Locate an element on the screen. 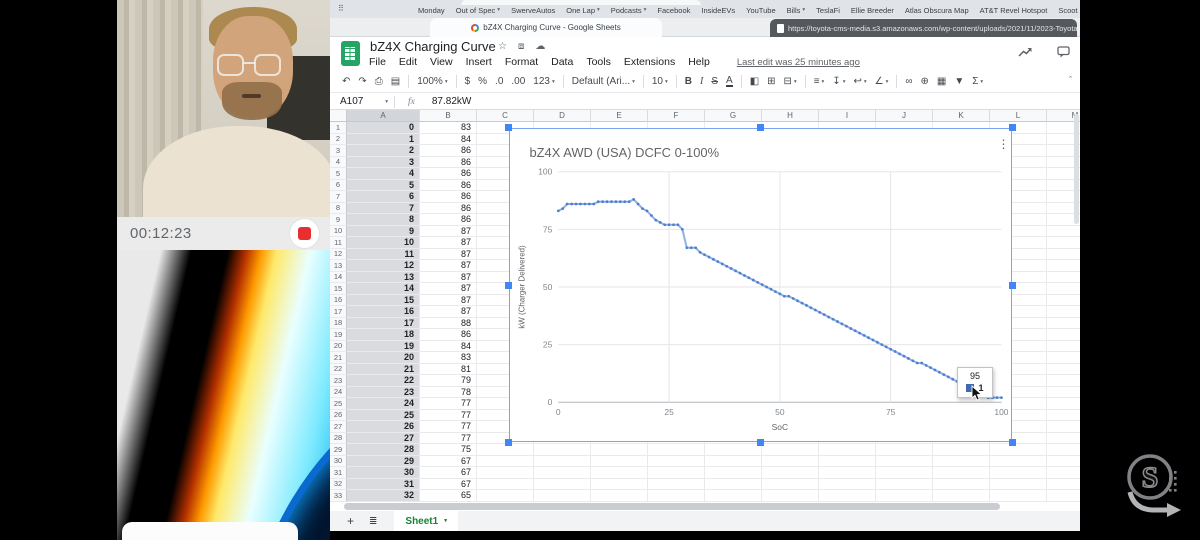 This screenshot has height=540, width=1200. cell-B11: 87 is located at coordinates (448, 243).